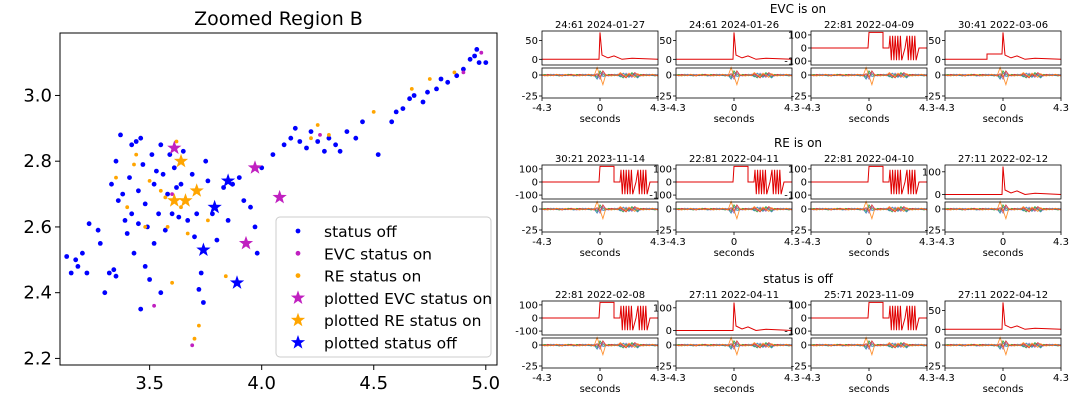 The height and width of the screenshot is (401, 1069). I want to click on legend-marker, so click(298, 253).